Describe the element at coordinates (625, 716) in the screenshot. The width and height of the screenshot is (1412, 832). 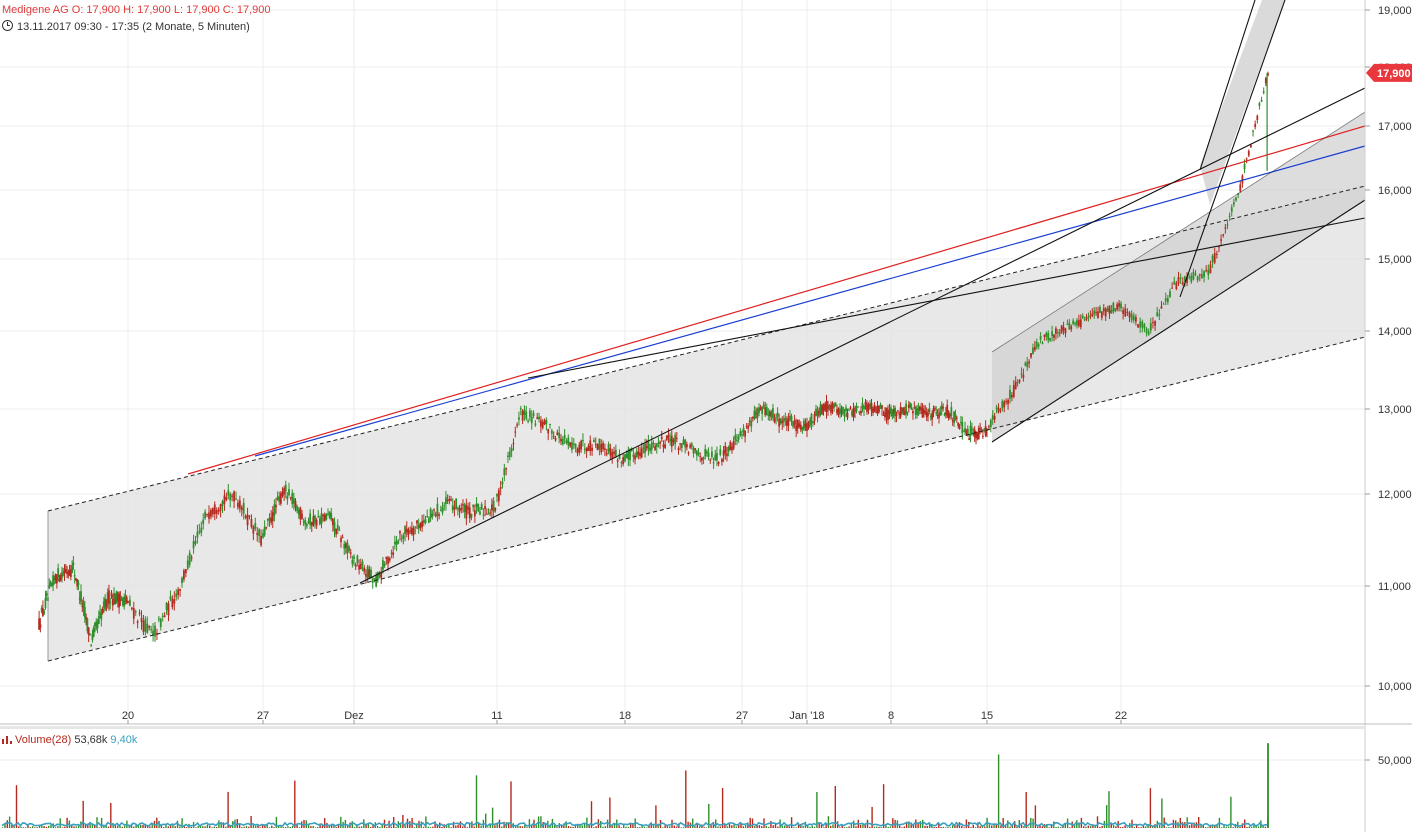
I see `date-tick-label: 18` at that location.